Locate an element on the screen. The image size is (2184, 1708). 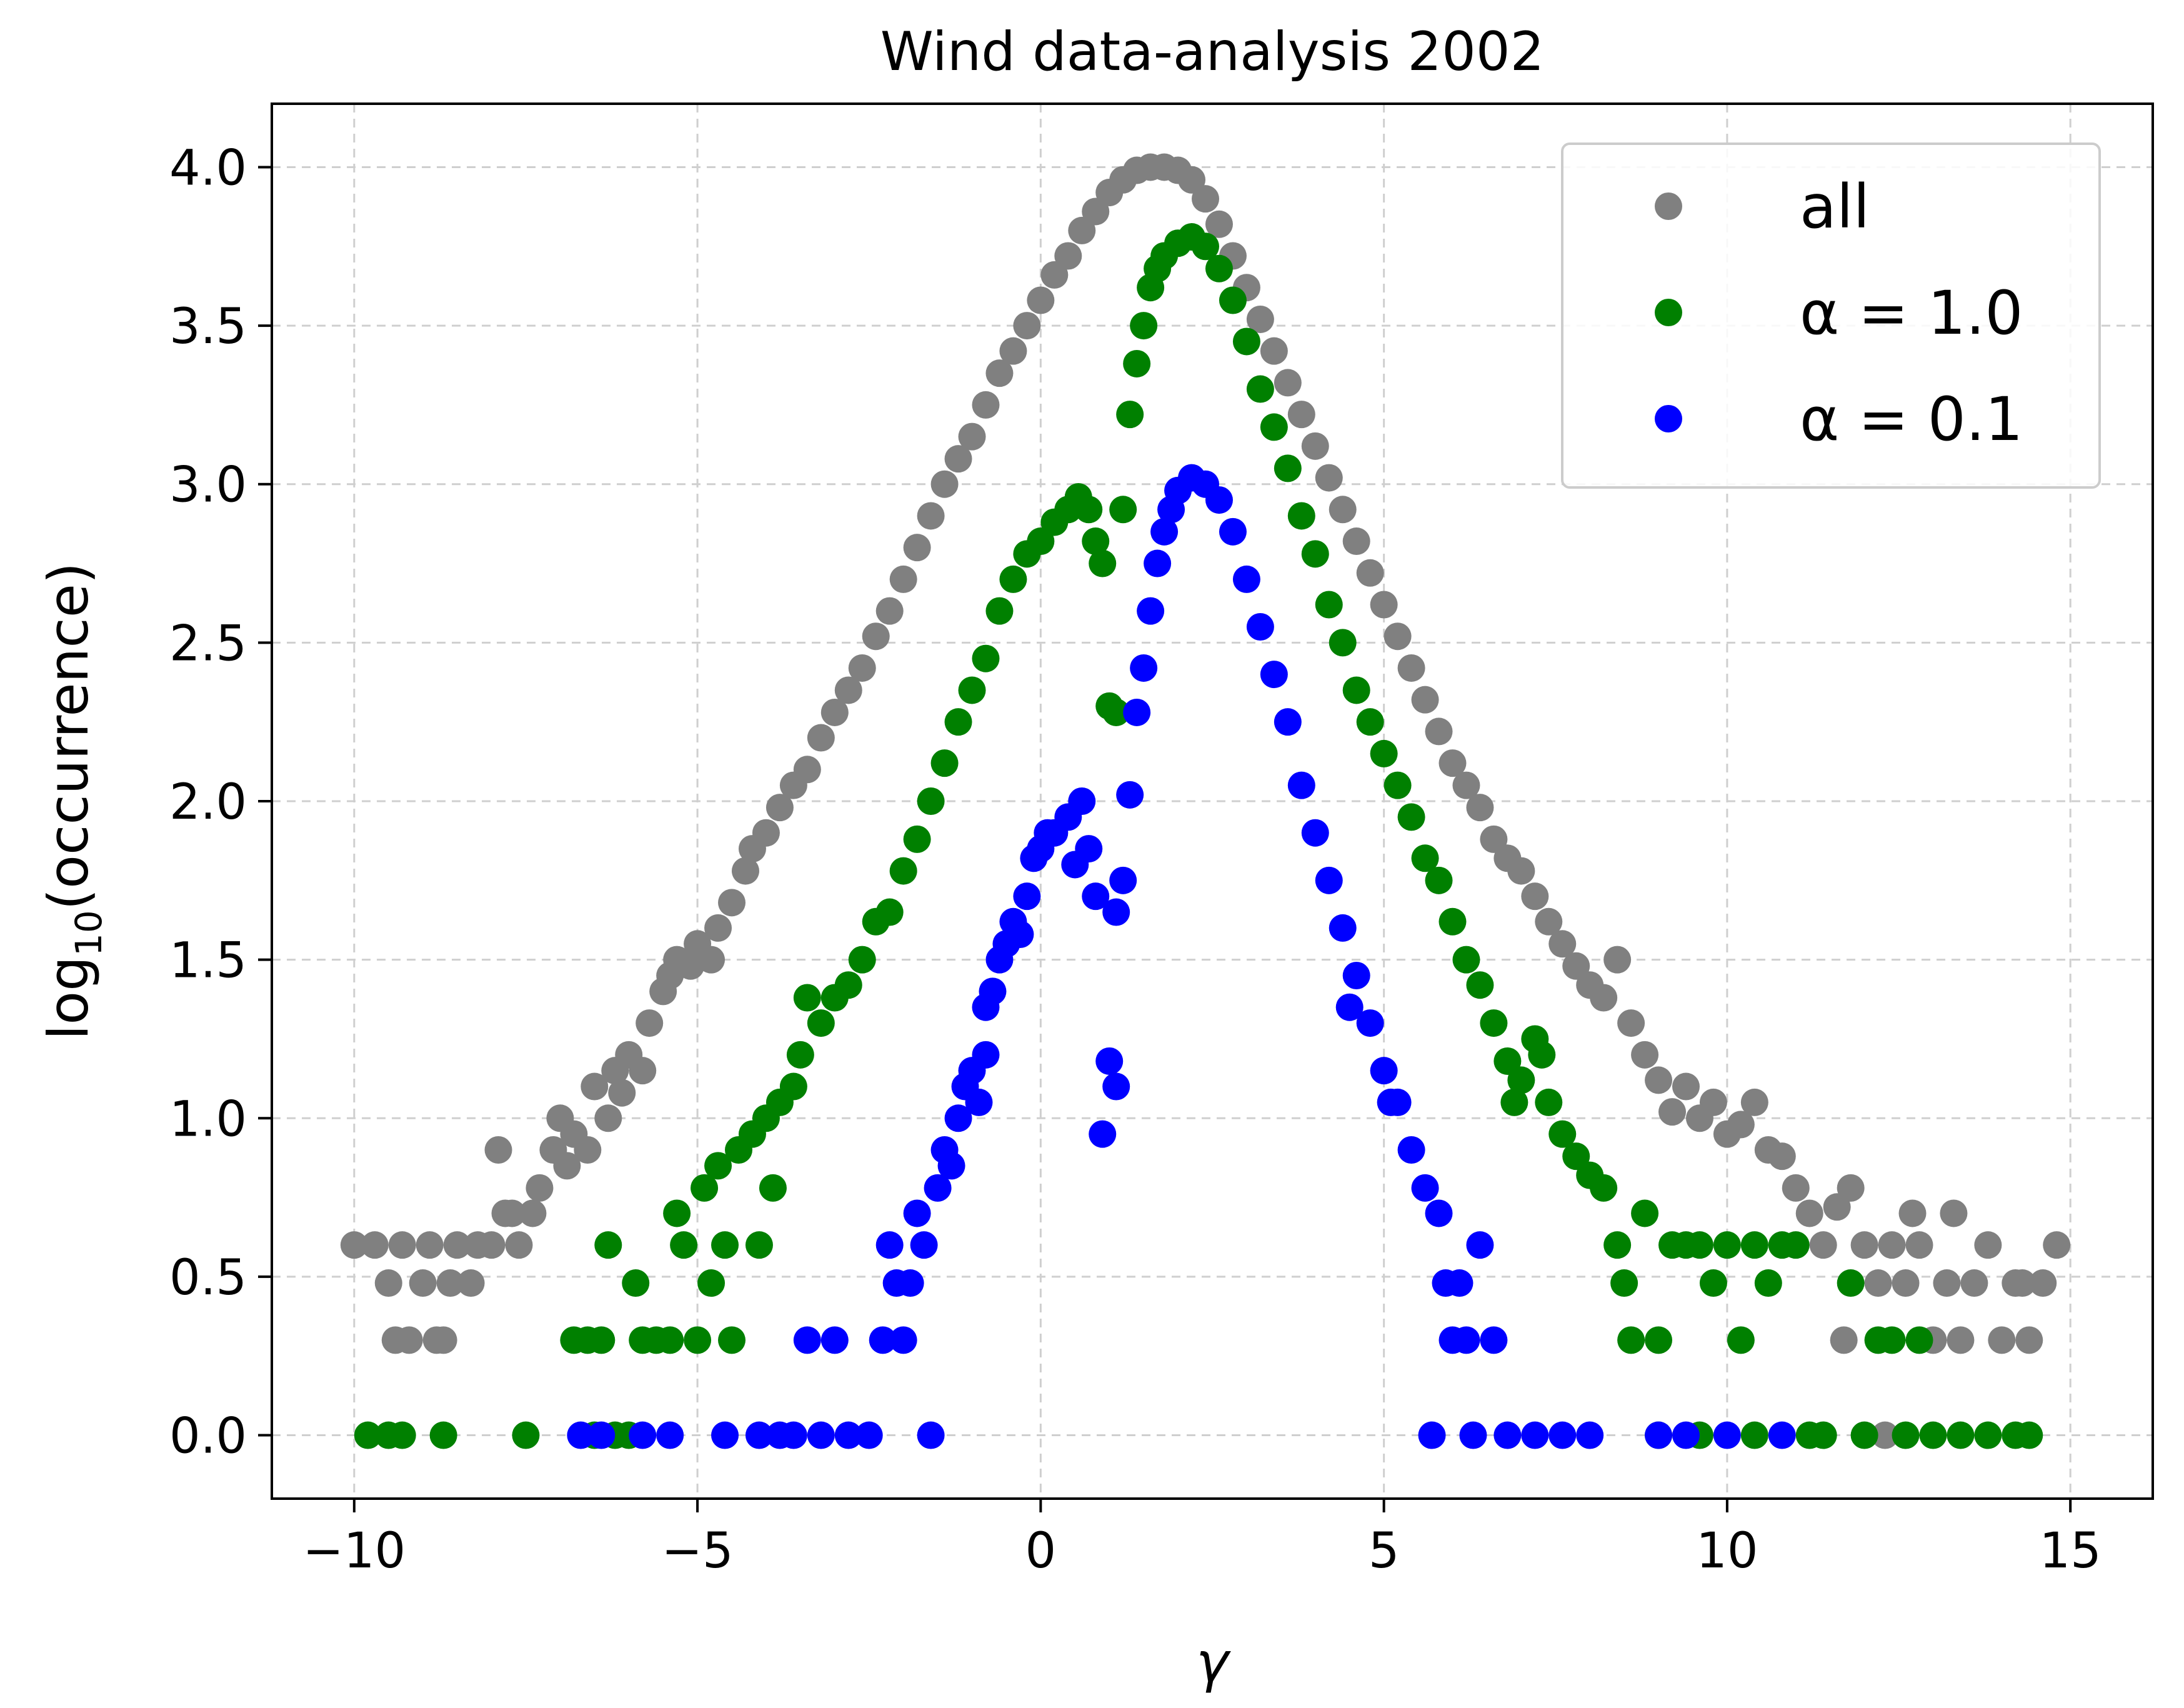
x-tick-label: 10 is located at coordinates (1727, 1551).